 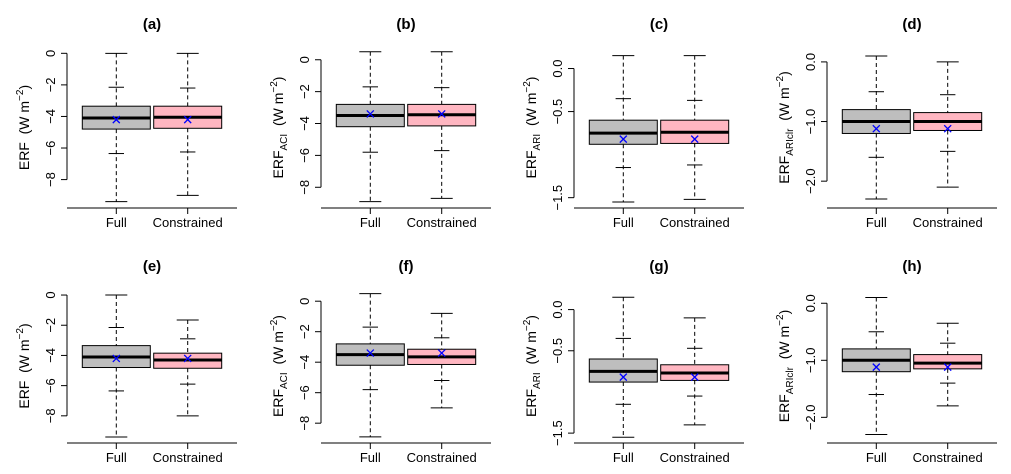 I want to click on panel-e: (e) 0 −2 −4 −6 −8 ERF (W m−2) Full Constrained, so click(x=126, y=361).